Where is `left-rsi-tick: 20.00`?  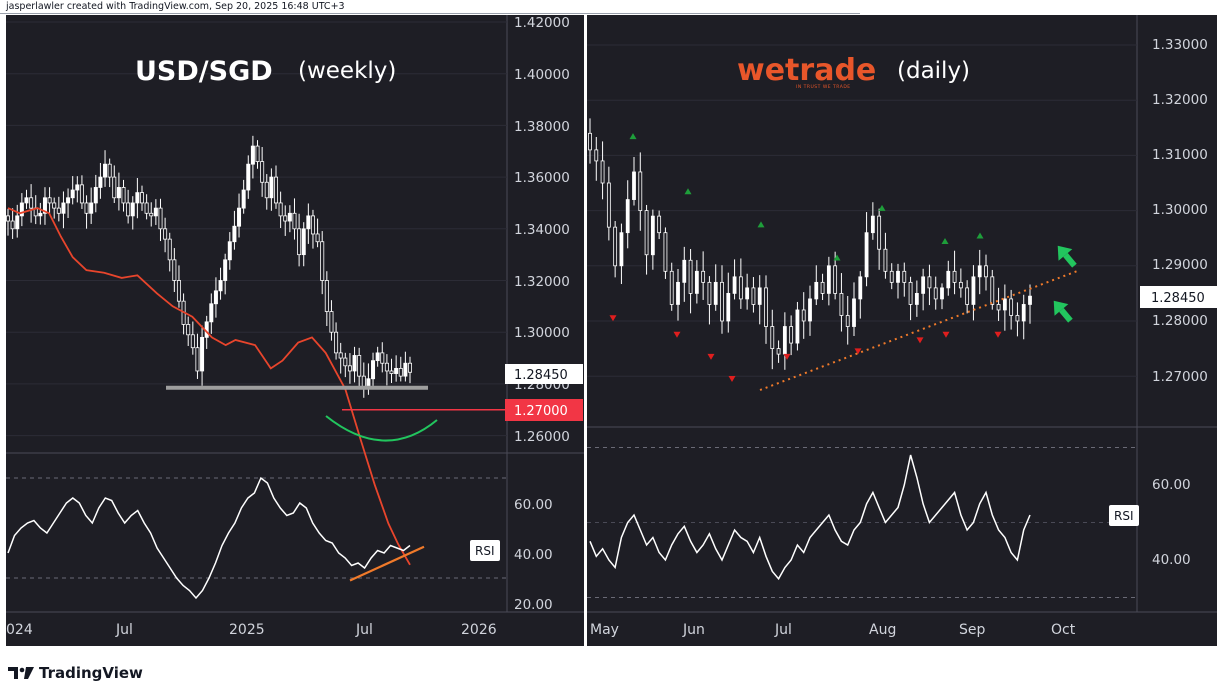 left-rsi-tick: 20.00 is located at coordinates (533, 605).